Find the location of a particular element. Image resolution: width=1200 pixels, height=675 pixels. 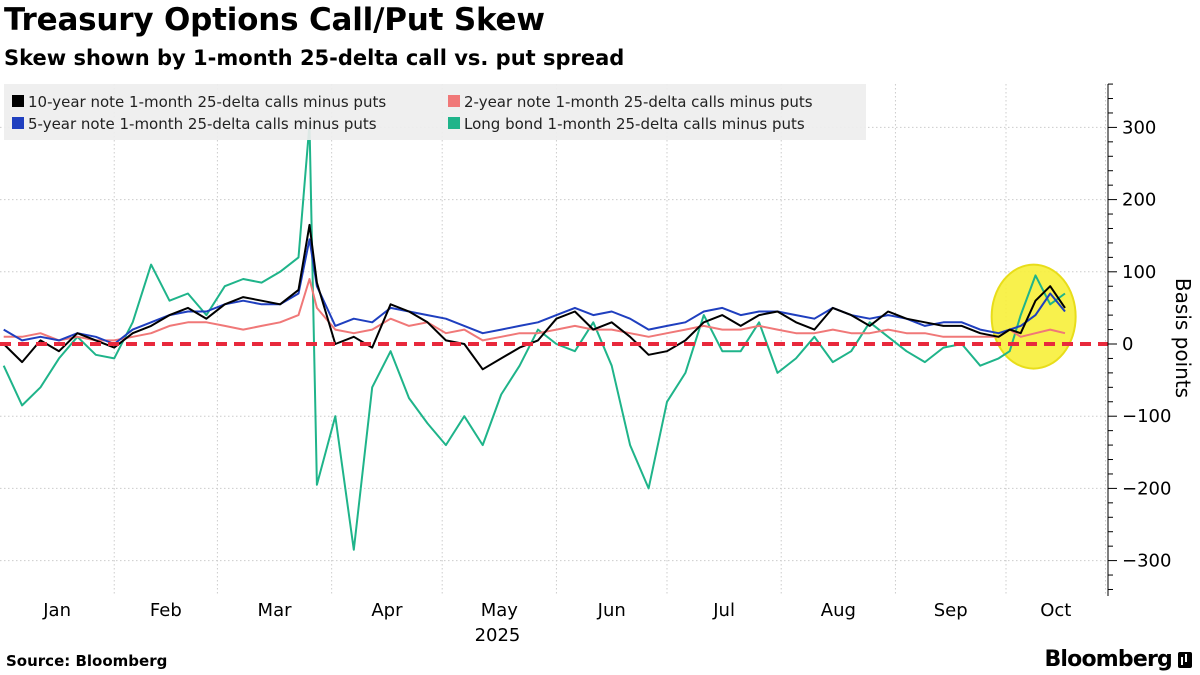

chart-title: Treasury Options Call/Put Skew is located at coordinates (274, 20).